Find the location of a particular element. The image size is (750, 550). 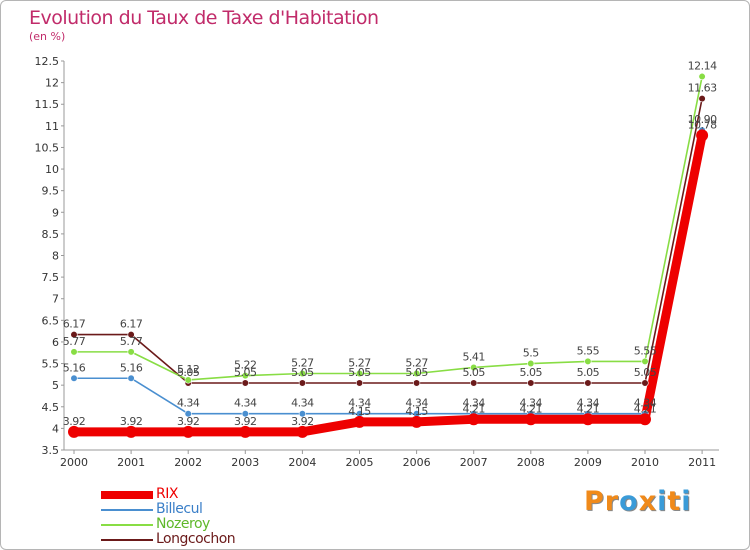

legend-label-rix: RIX is located at coordinates (167, 494).